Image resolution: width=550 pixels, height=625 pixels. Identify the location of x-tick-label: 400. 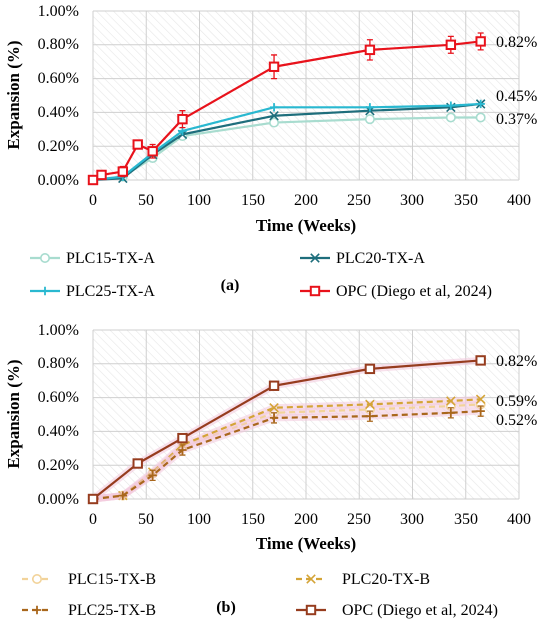
(519, 519).